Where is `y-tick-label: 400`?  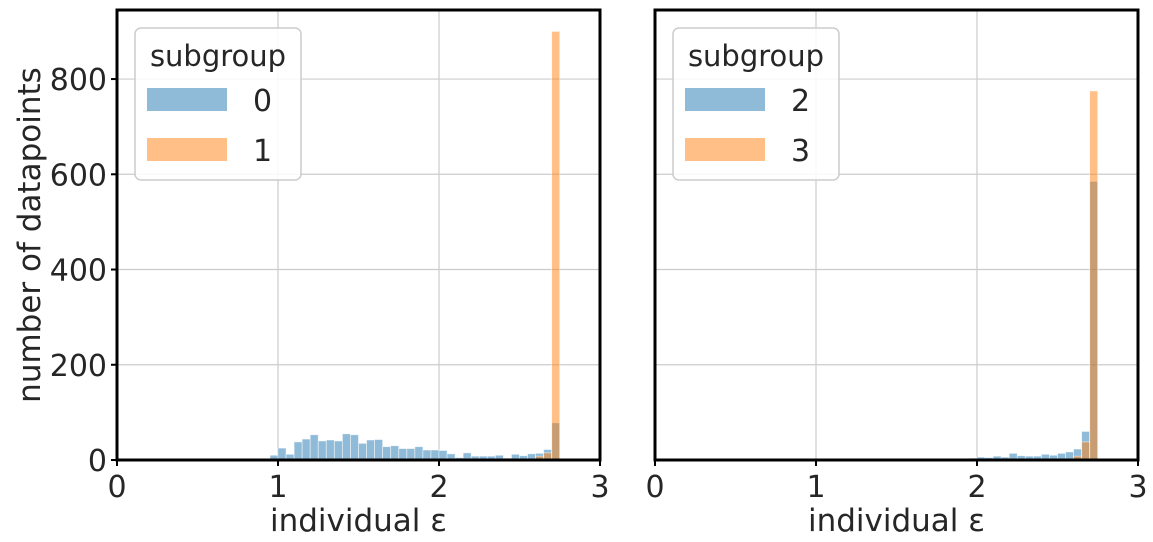
y-tick-label: 400 is located at coordinates (78, 271).